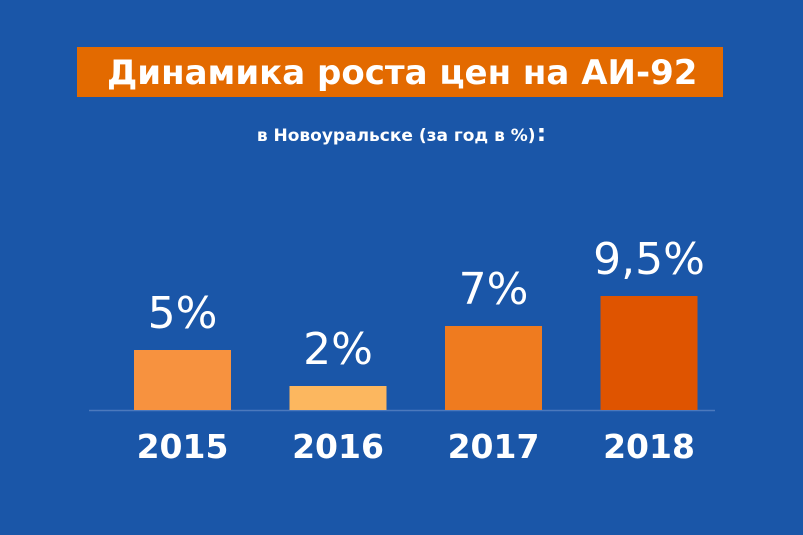 The height and width of the screenshot is (535, 803). I want to click on bar-2017, so click(493, 368).